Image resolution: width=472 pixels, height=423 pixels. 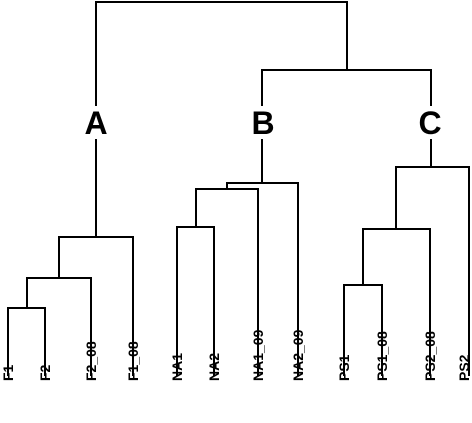 I want to click on leaf-label-ps1: PS1, so click(x=344, y=367).